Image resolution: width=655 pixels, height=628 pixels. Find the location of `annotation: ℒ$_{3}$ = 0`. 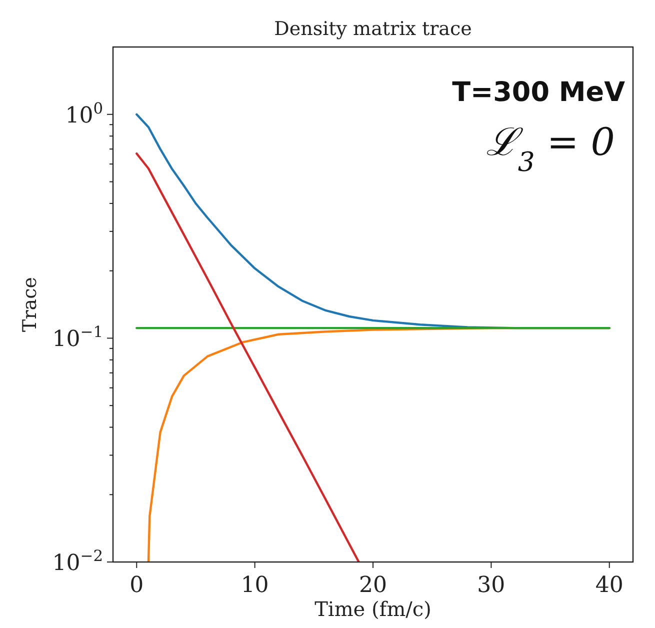

annotation: ℒ$_{3}$ = 0 is located at coordinates (550, 149).